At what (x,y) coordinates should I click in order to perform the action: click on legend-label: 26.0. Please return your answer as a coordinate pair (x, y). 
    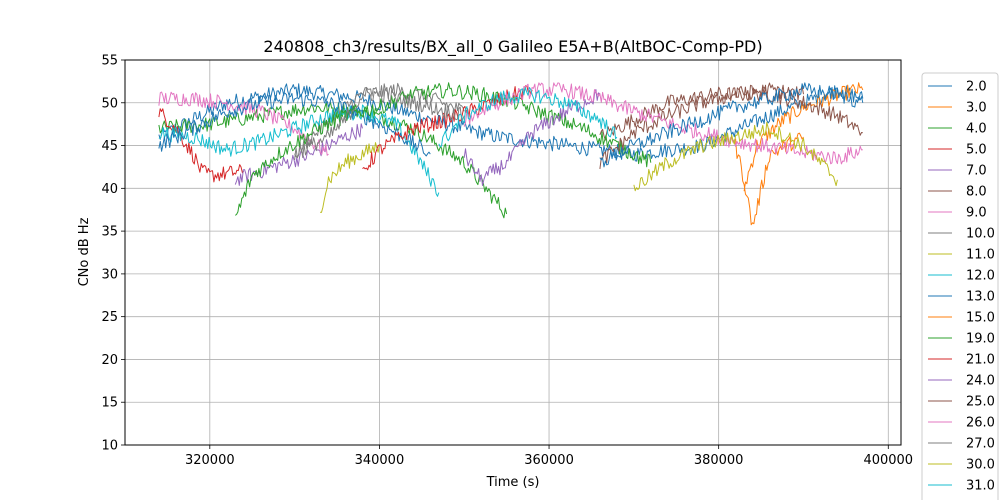
    Looking at the image, I should click on (980, 423).